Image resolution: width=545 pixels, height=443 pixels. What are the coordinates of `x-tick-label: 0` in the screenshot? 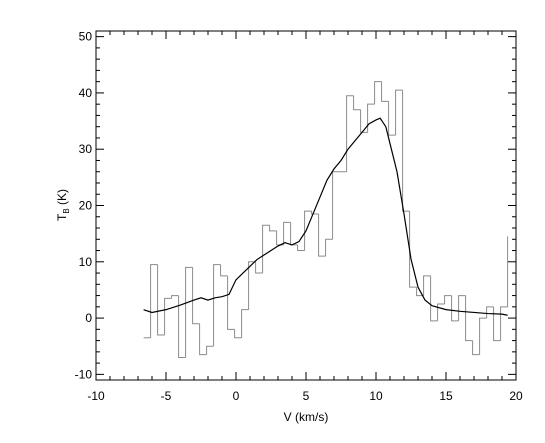 It's located at (236, 396).